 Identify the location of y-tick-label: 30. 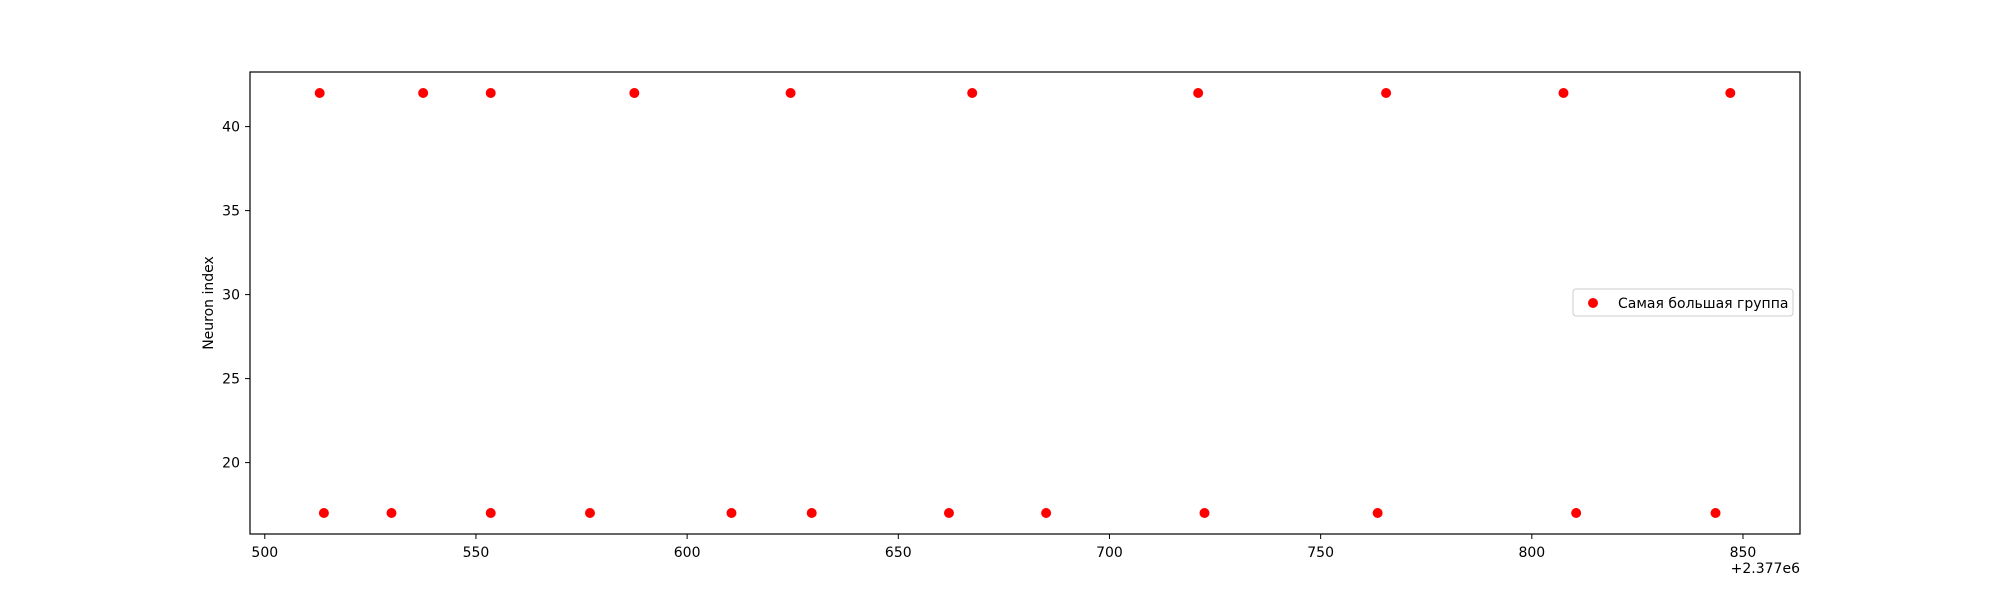
(231, 296).